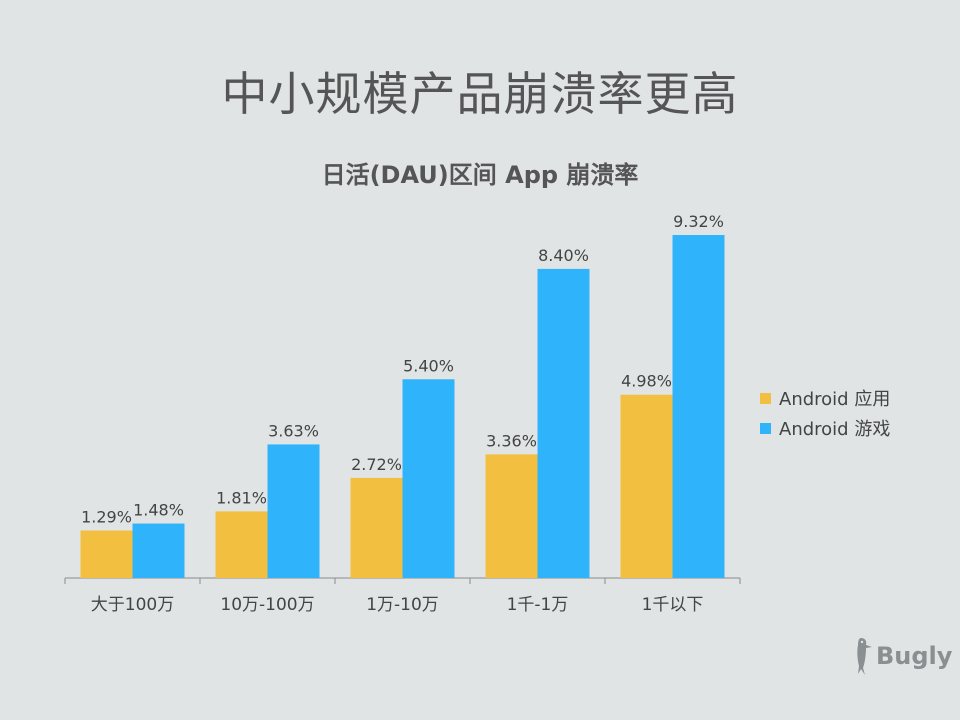 This screenshot has width=960, height=720. Describe the element at coordinates (428, 365) in the screenshot. I see `data-label: 5.40%` at that location.